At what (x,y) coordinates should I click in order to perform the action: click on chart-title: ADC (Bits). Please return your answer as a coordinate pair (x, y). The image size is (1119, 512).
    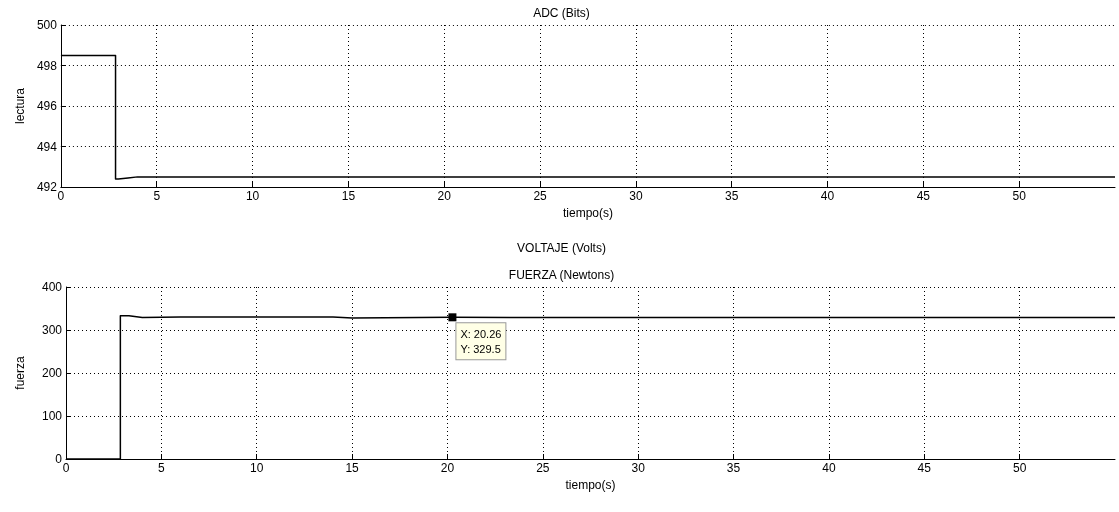
    Looking at the image, I should click on (561, 13).